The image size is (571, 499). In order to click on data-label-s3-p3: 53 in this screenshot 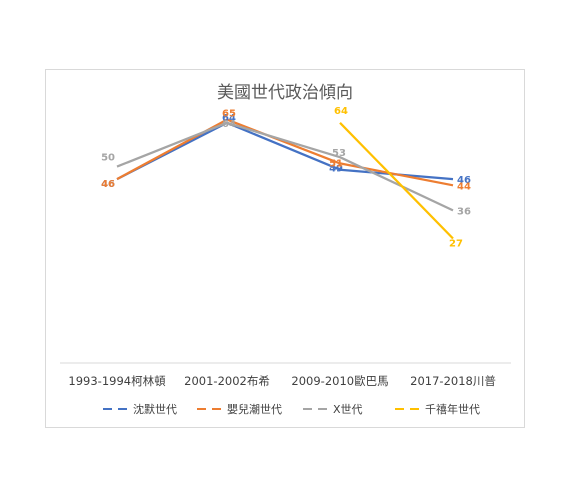, I will do `click(339, 153)`.